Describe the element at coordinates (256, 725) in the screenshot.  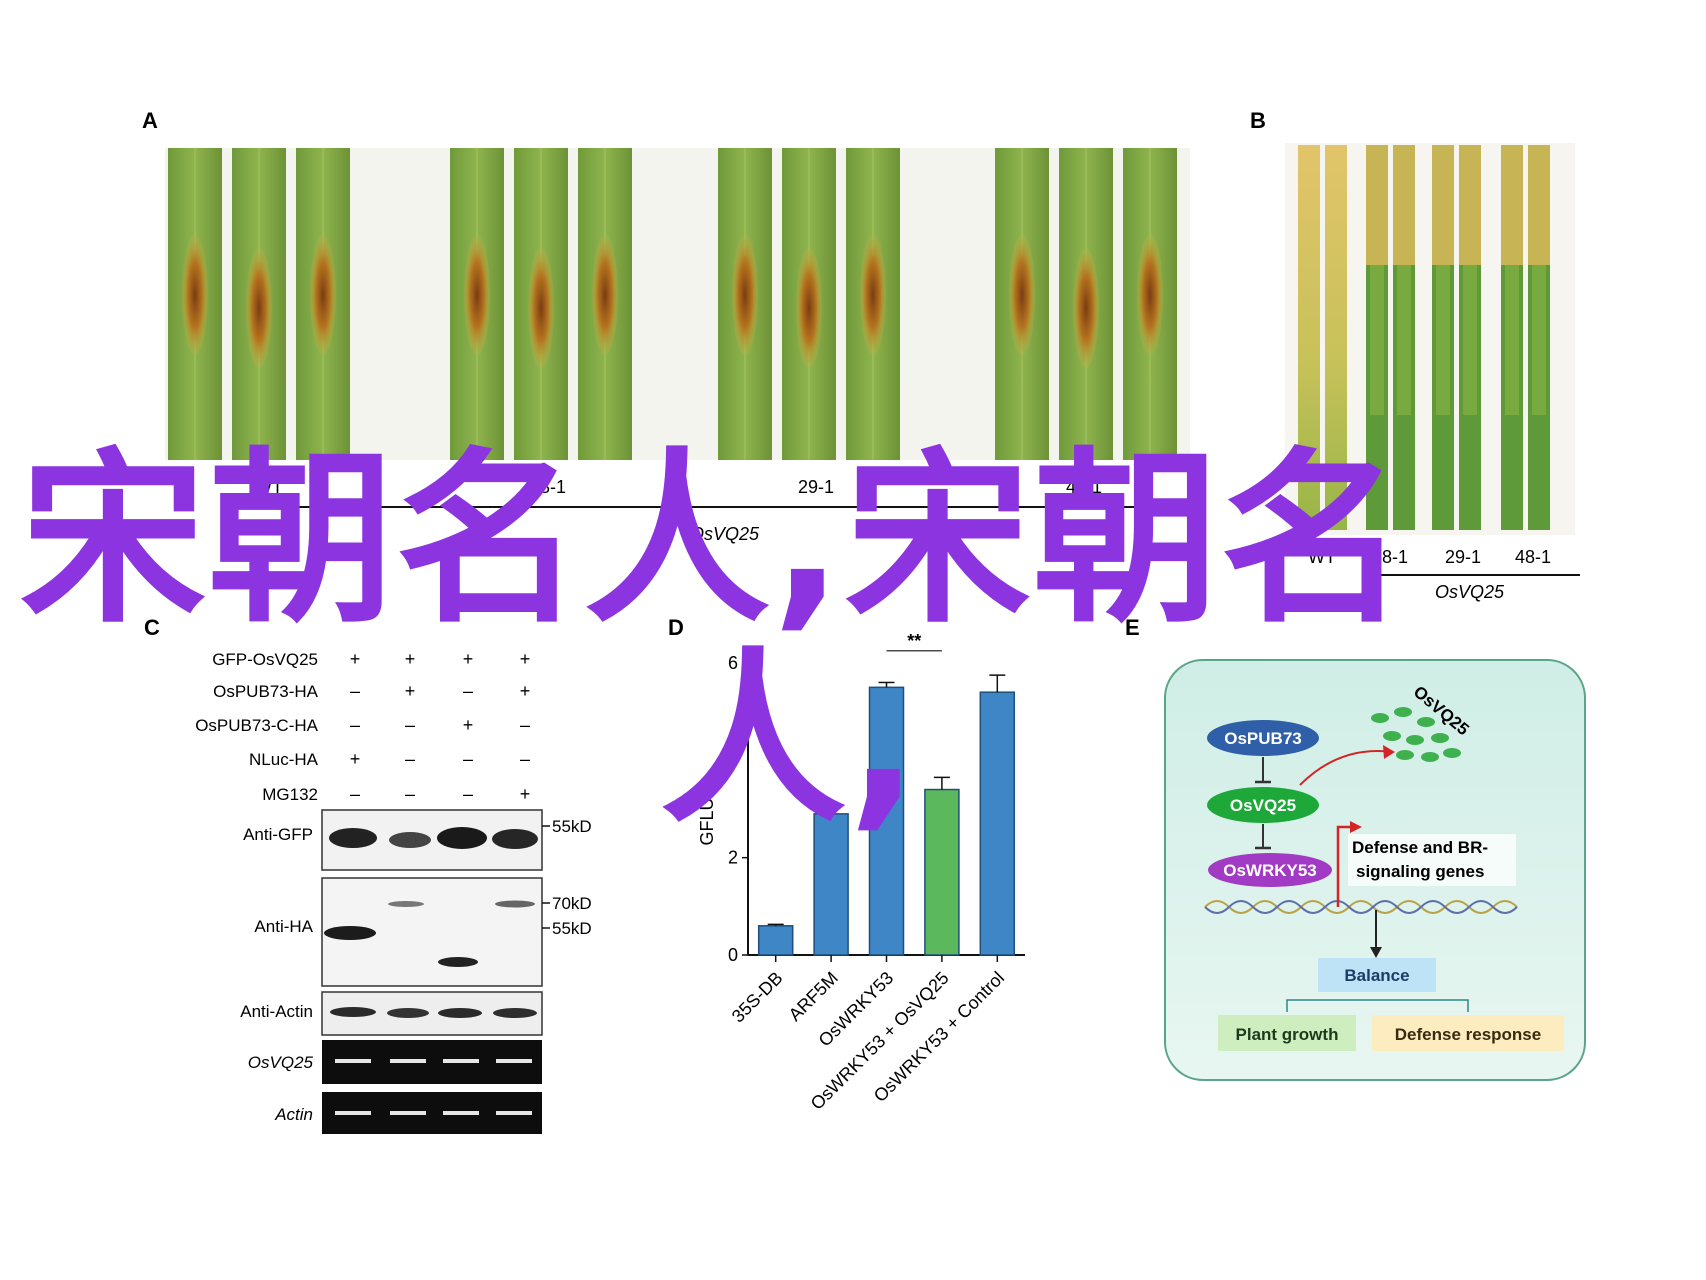
I see `panel-c-row-label: OsPUB73-C-HA` at that location.